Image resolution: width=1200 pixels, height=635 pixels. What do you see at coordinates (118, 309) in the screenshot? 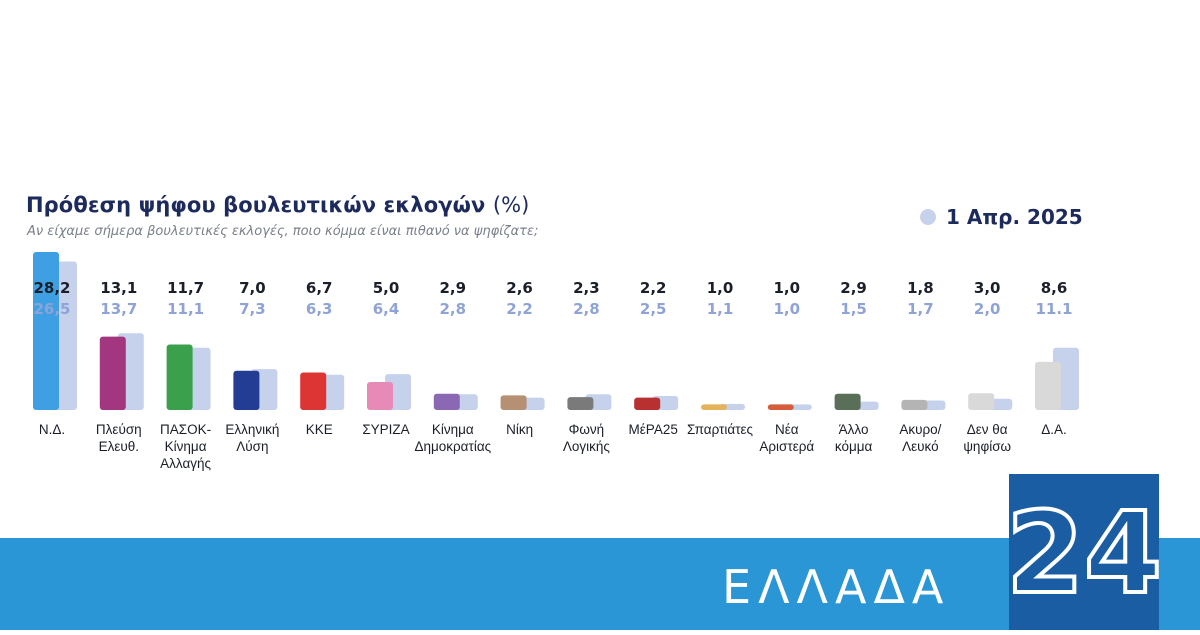
I see `data-label-previous: 13,7` at bounding box center [118, 309].